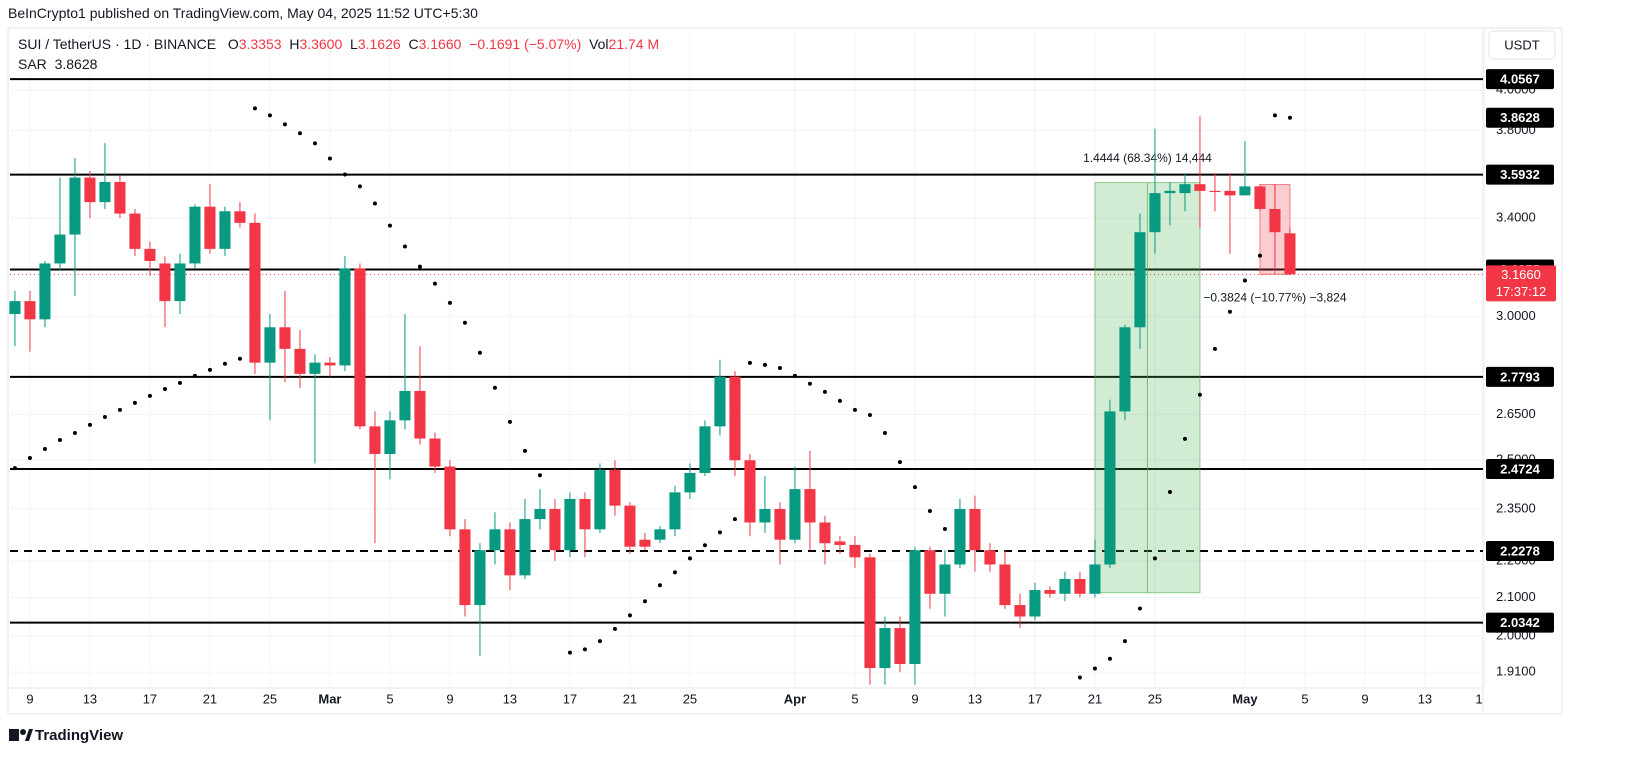  I want to click on level-label: 4.0567, so click(1520, 79).